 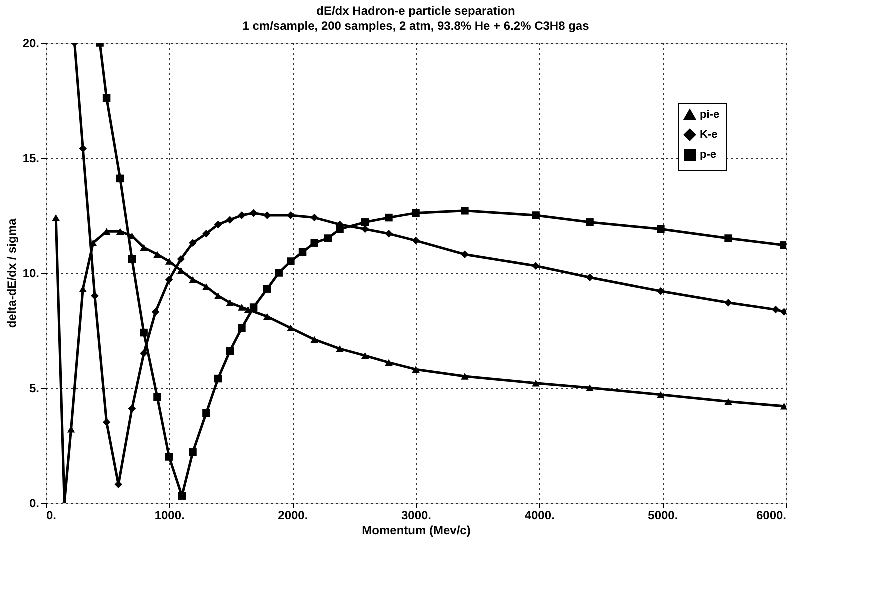 I want to click on x-axis-title: Momentum (Mev/c), so click(x=416, y=531).